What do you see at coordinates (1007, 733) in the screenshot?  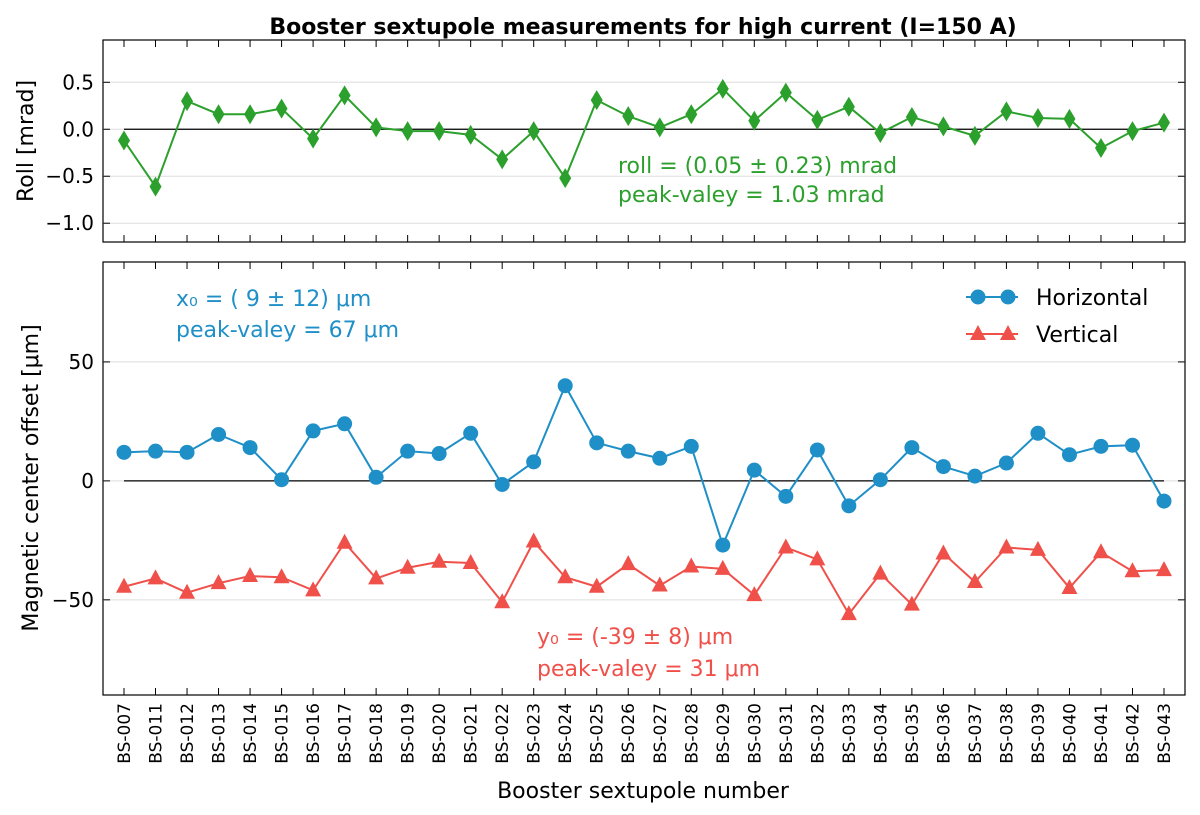 I see `x-tick-label: BS-038` at bounding box center [1007, 733].